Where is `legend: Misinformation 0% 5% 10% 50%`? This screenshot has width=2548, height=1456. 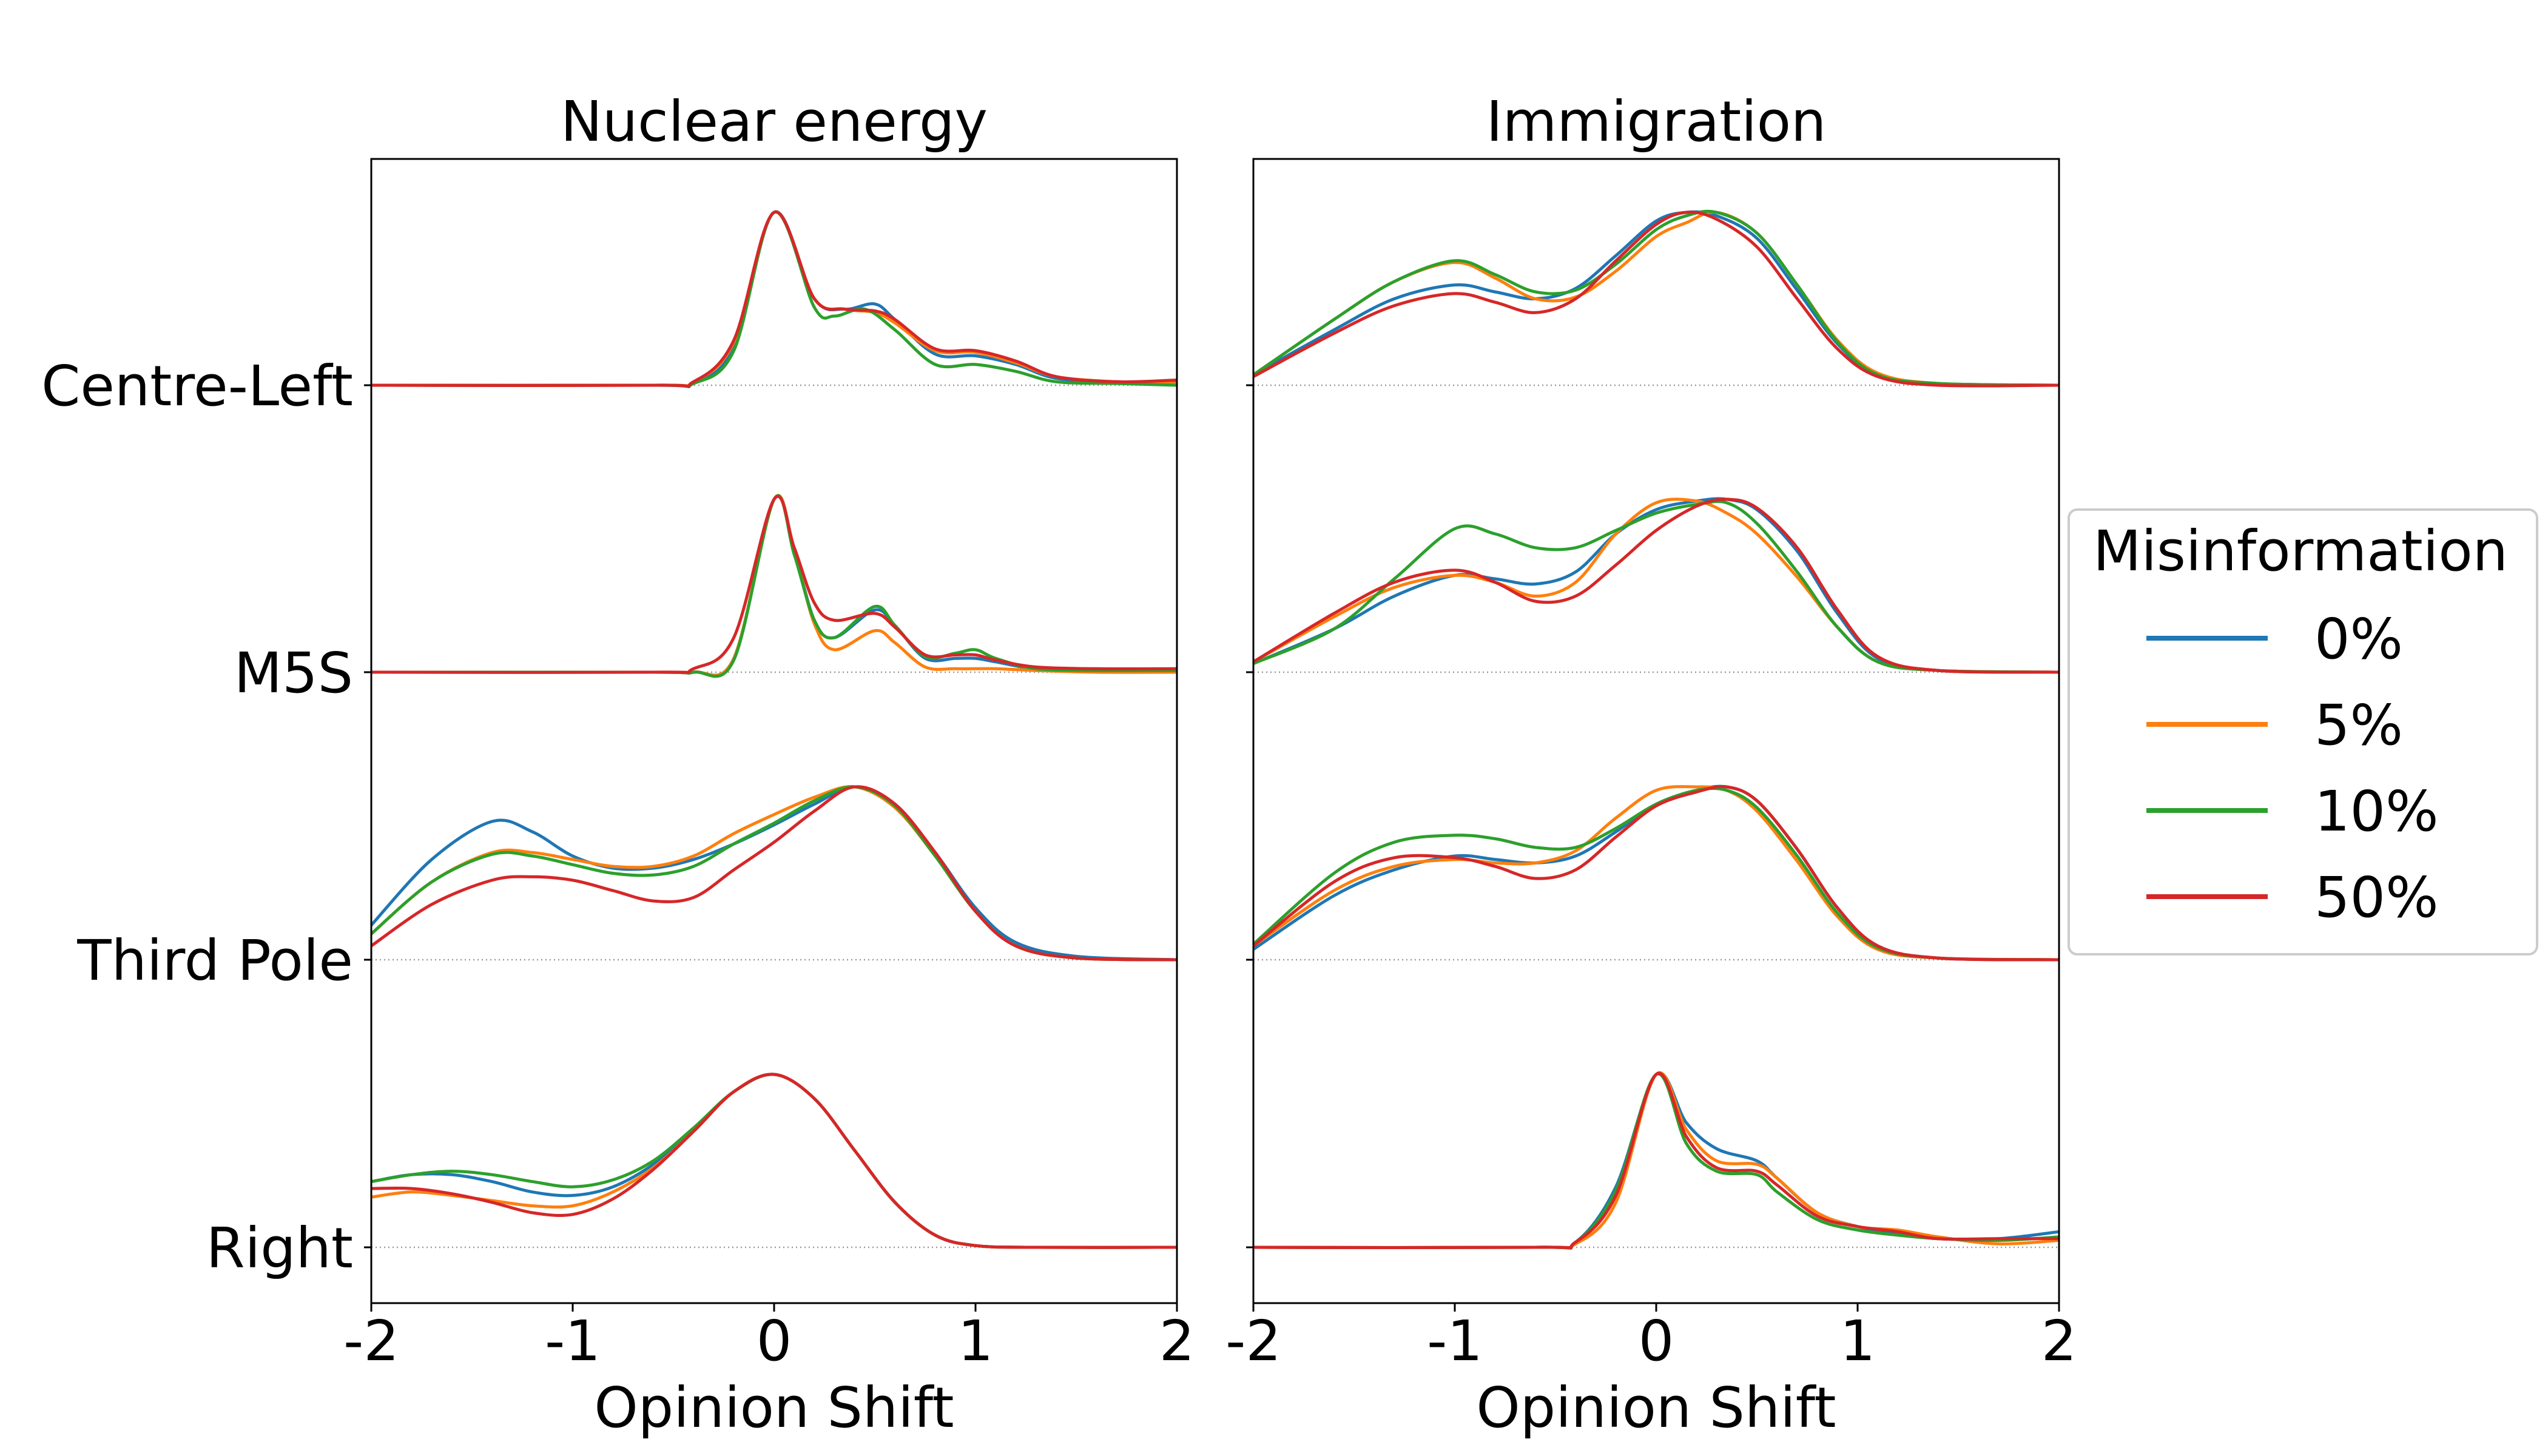
legend: Misinformation 0% 5% 10% 50% is located at coordinates (2303, 732).